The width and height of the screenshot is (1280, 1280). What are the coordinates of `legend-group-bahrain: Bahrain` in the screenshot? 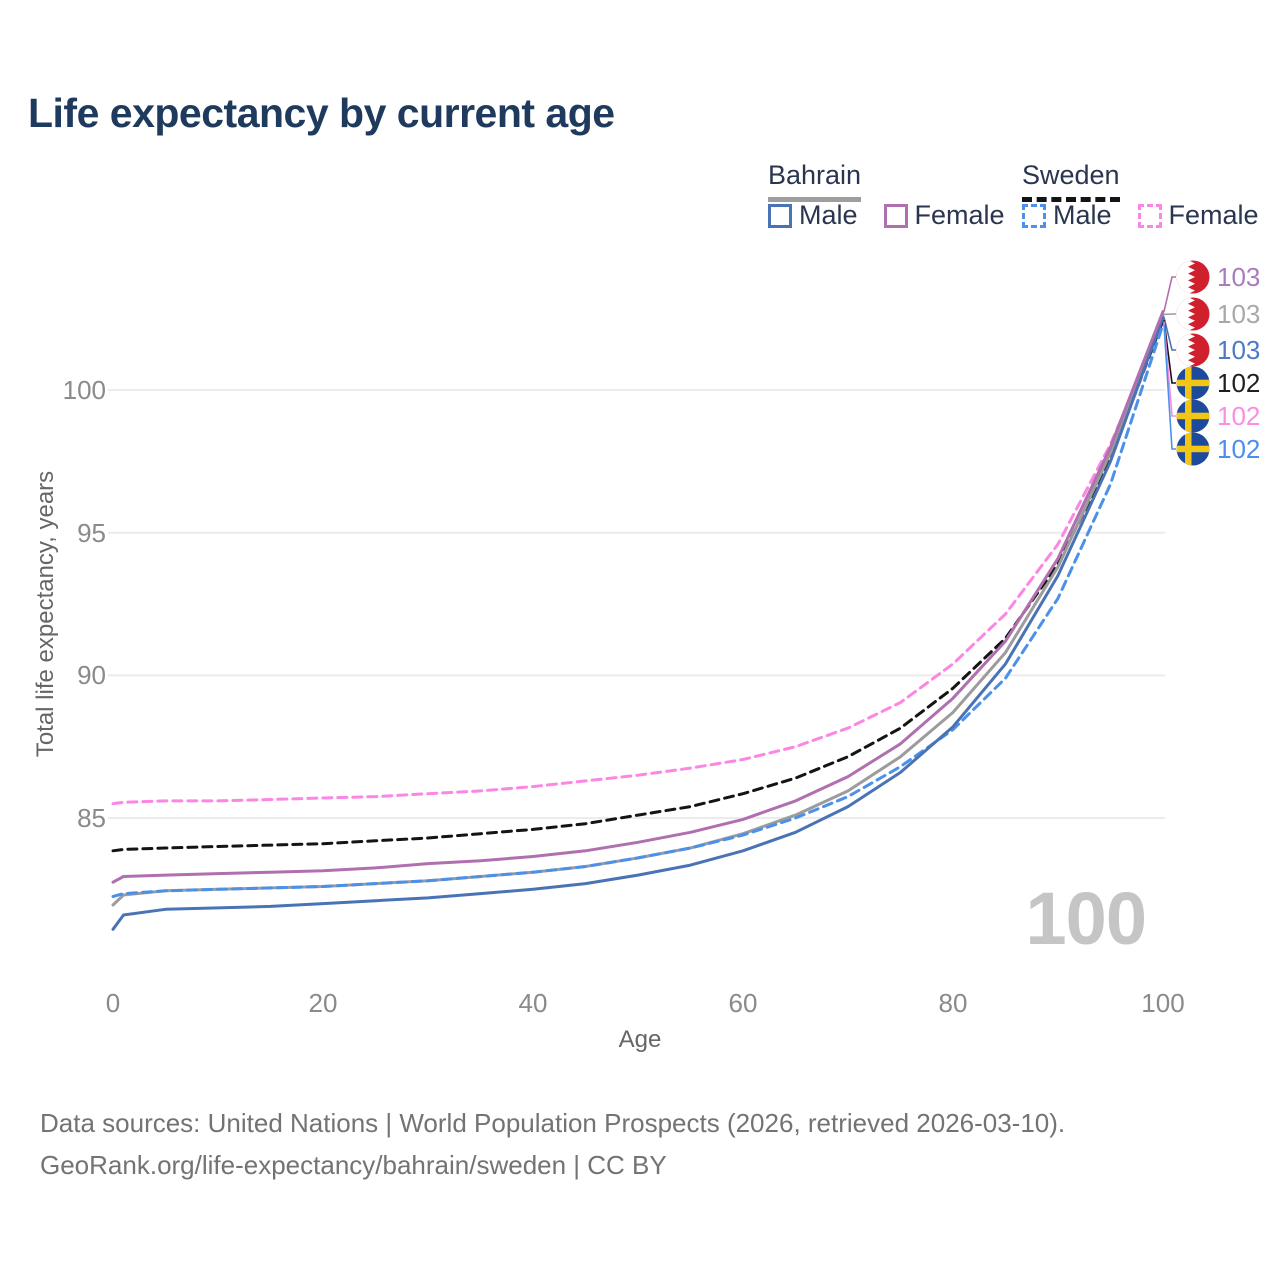 It's located at (815, 181).